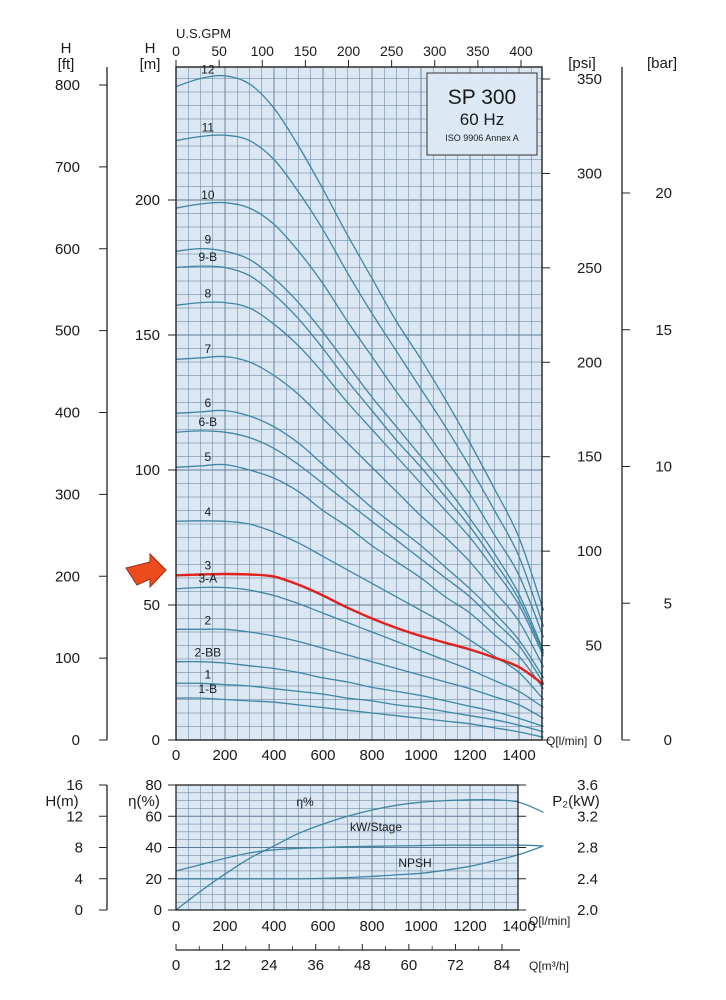  I want to click on curve-label-10: 10, so click(208, 195).